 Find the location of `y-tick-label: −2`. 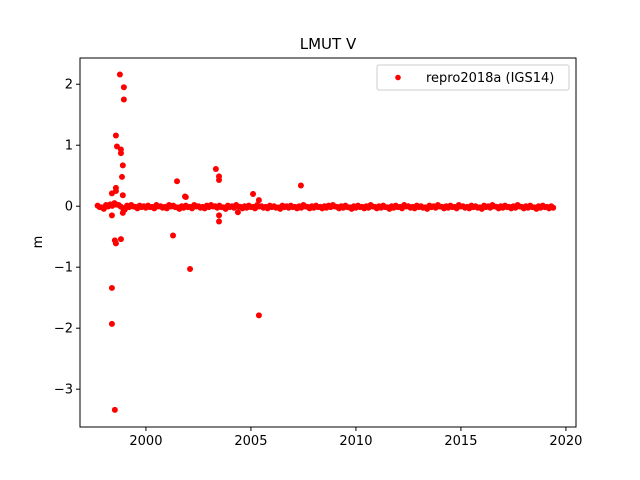

y-tick-label: −2 is located at coordinates (63, 329).